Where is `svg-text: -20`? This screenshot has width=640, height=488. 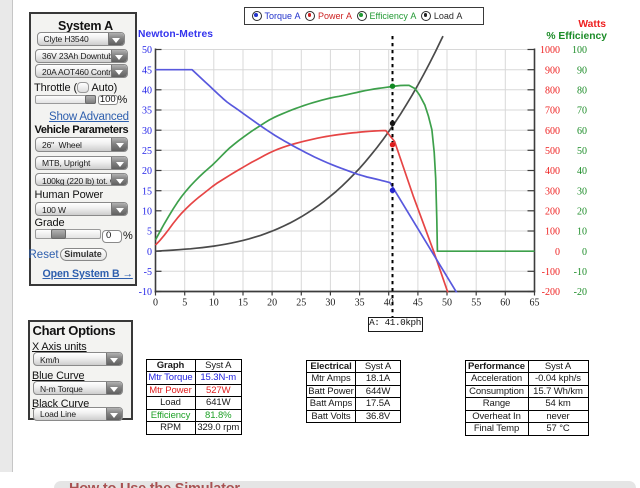
svg-text: -20 is located at coordinates (580, 292).